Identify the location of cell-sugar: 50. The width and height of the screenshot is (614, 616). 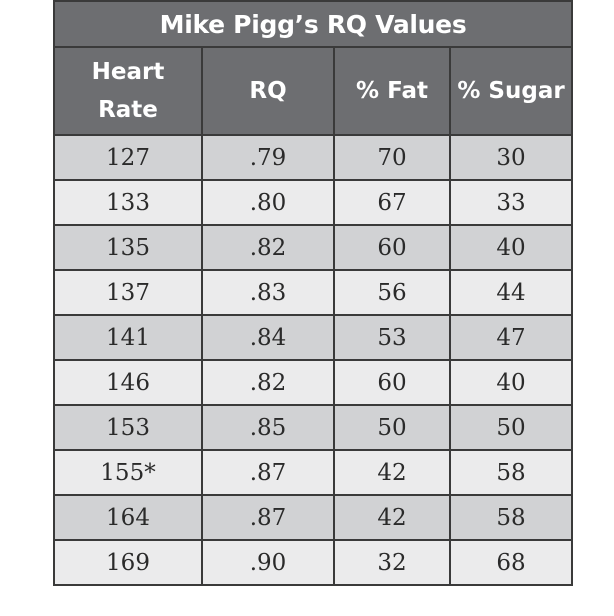
(511, 427).